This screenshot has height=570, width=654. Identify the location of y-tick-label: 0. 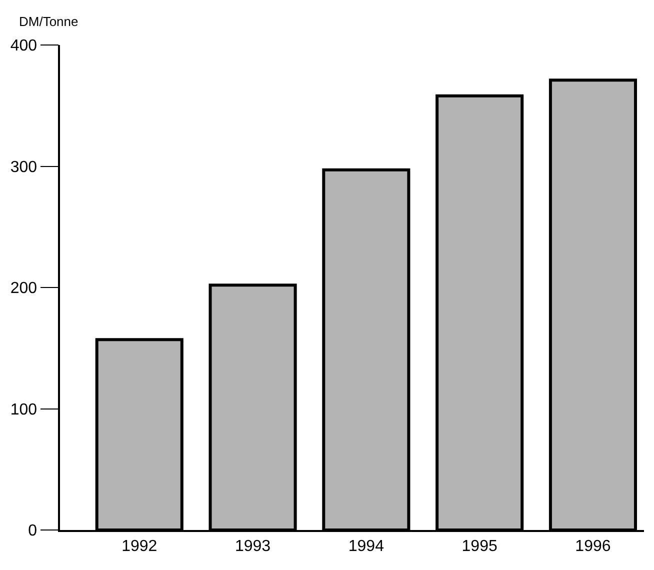
(33, 531).